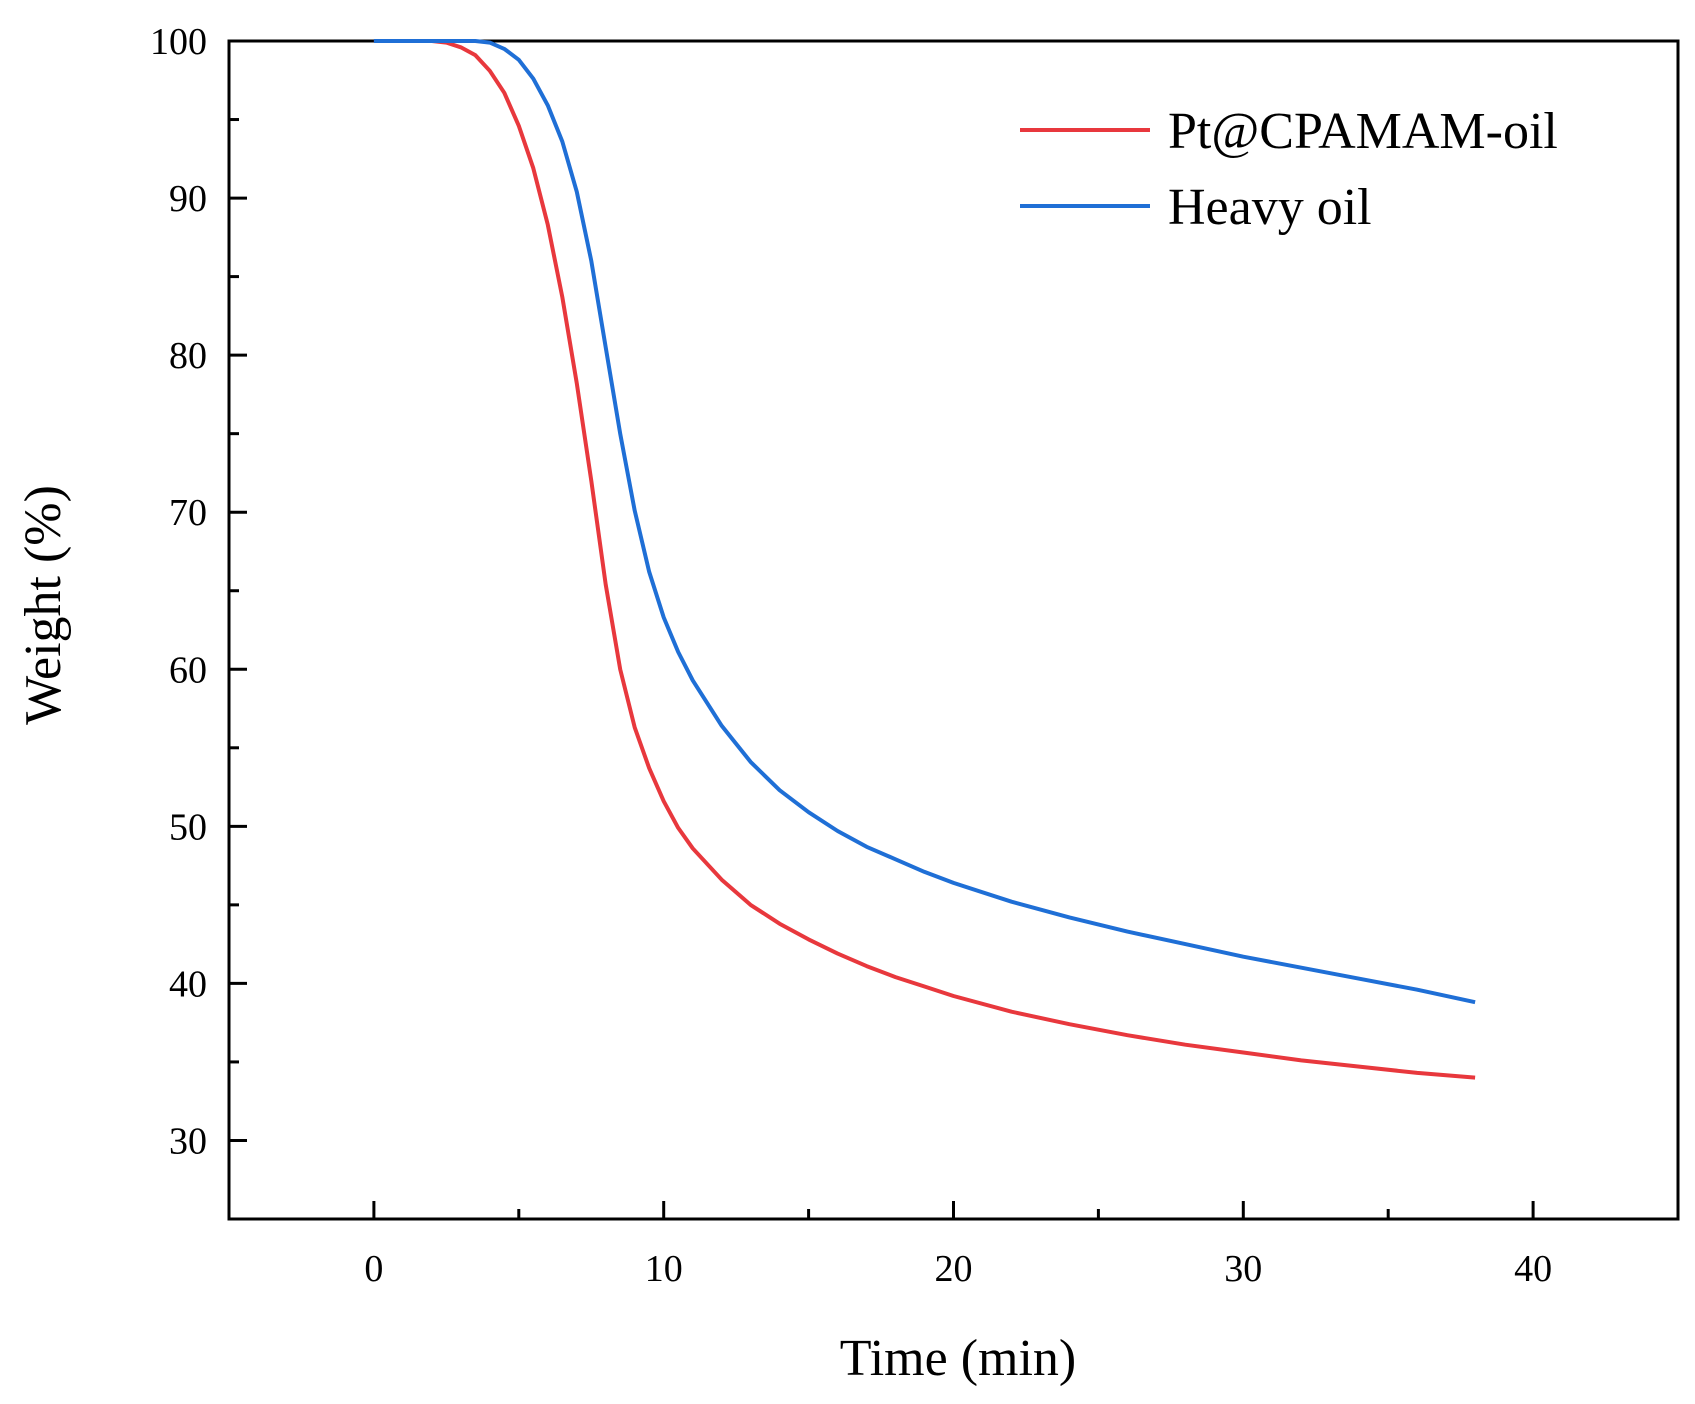 The width and height of the screenshot is (1695, 1404). I want to click on y-tick-label: 50, so click(188, 827).